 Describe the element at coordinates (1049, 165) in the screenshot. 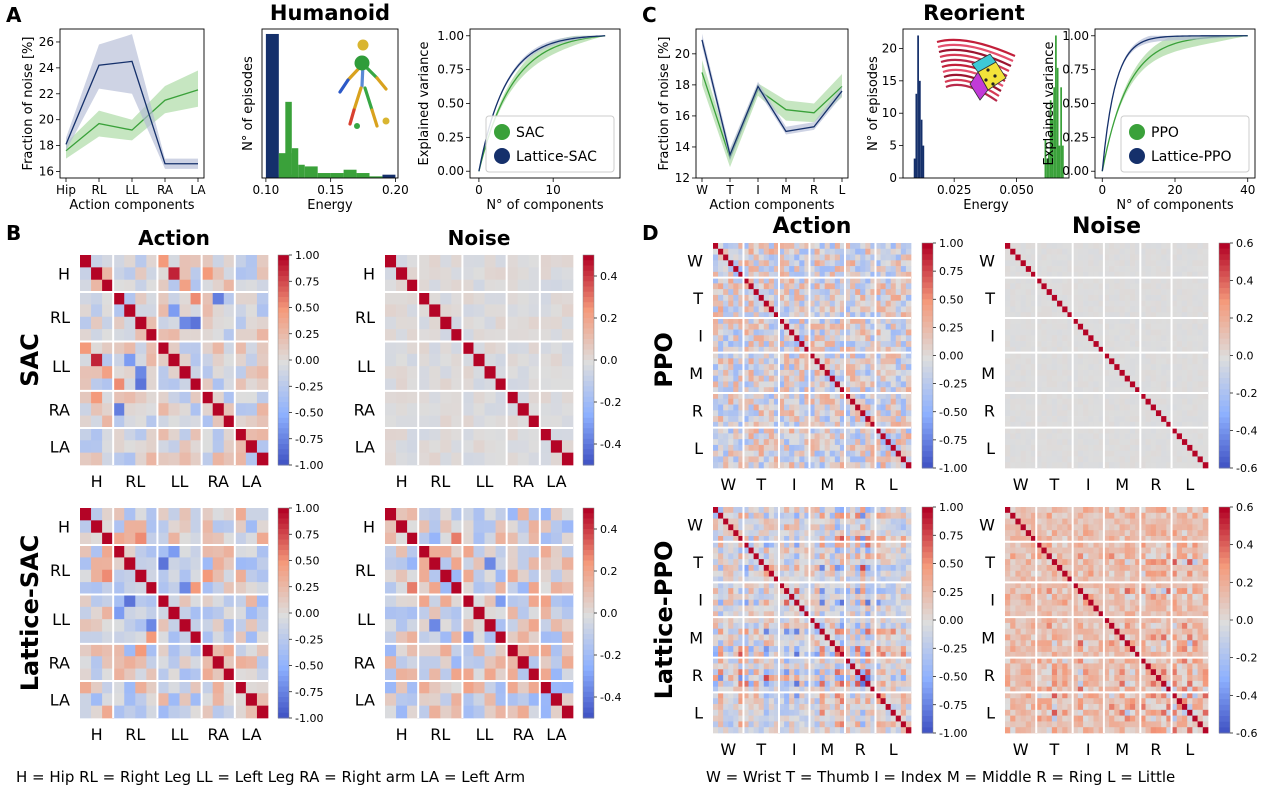

I see `hist-bar-ppo` at that location.